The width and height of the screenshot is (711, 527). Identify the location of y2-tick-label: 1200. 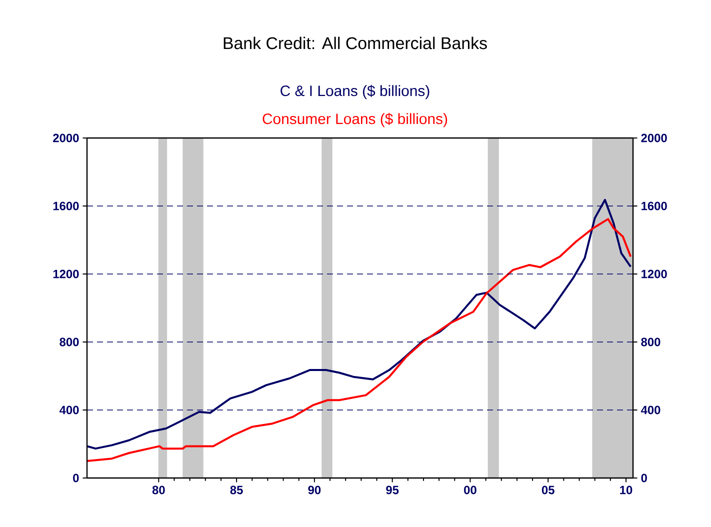
(654, 274).